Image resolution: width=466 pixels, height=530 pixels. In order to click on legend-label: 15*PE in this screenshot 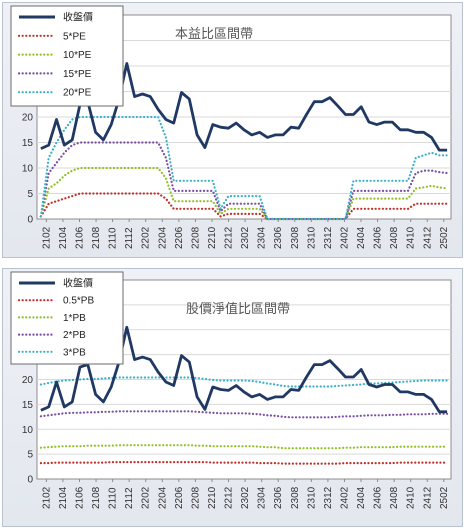, I will do `click(77, 74)`.